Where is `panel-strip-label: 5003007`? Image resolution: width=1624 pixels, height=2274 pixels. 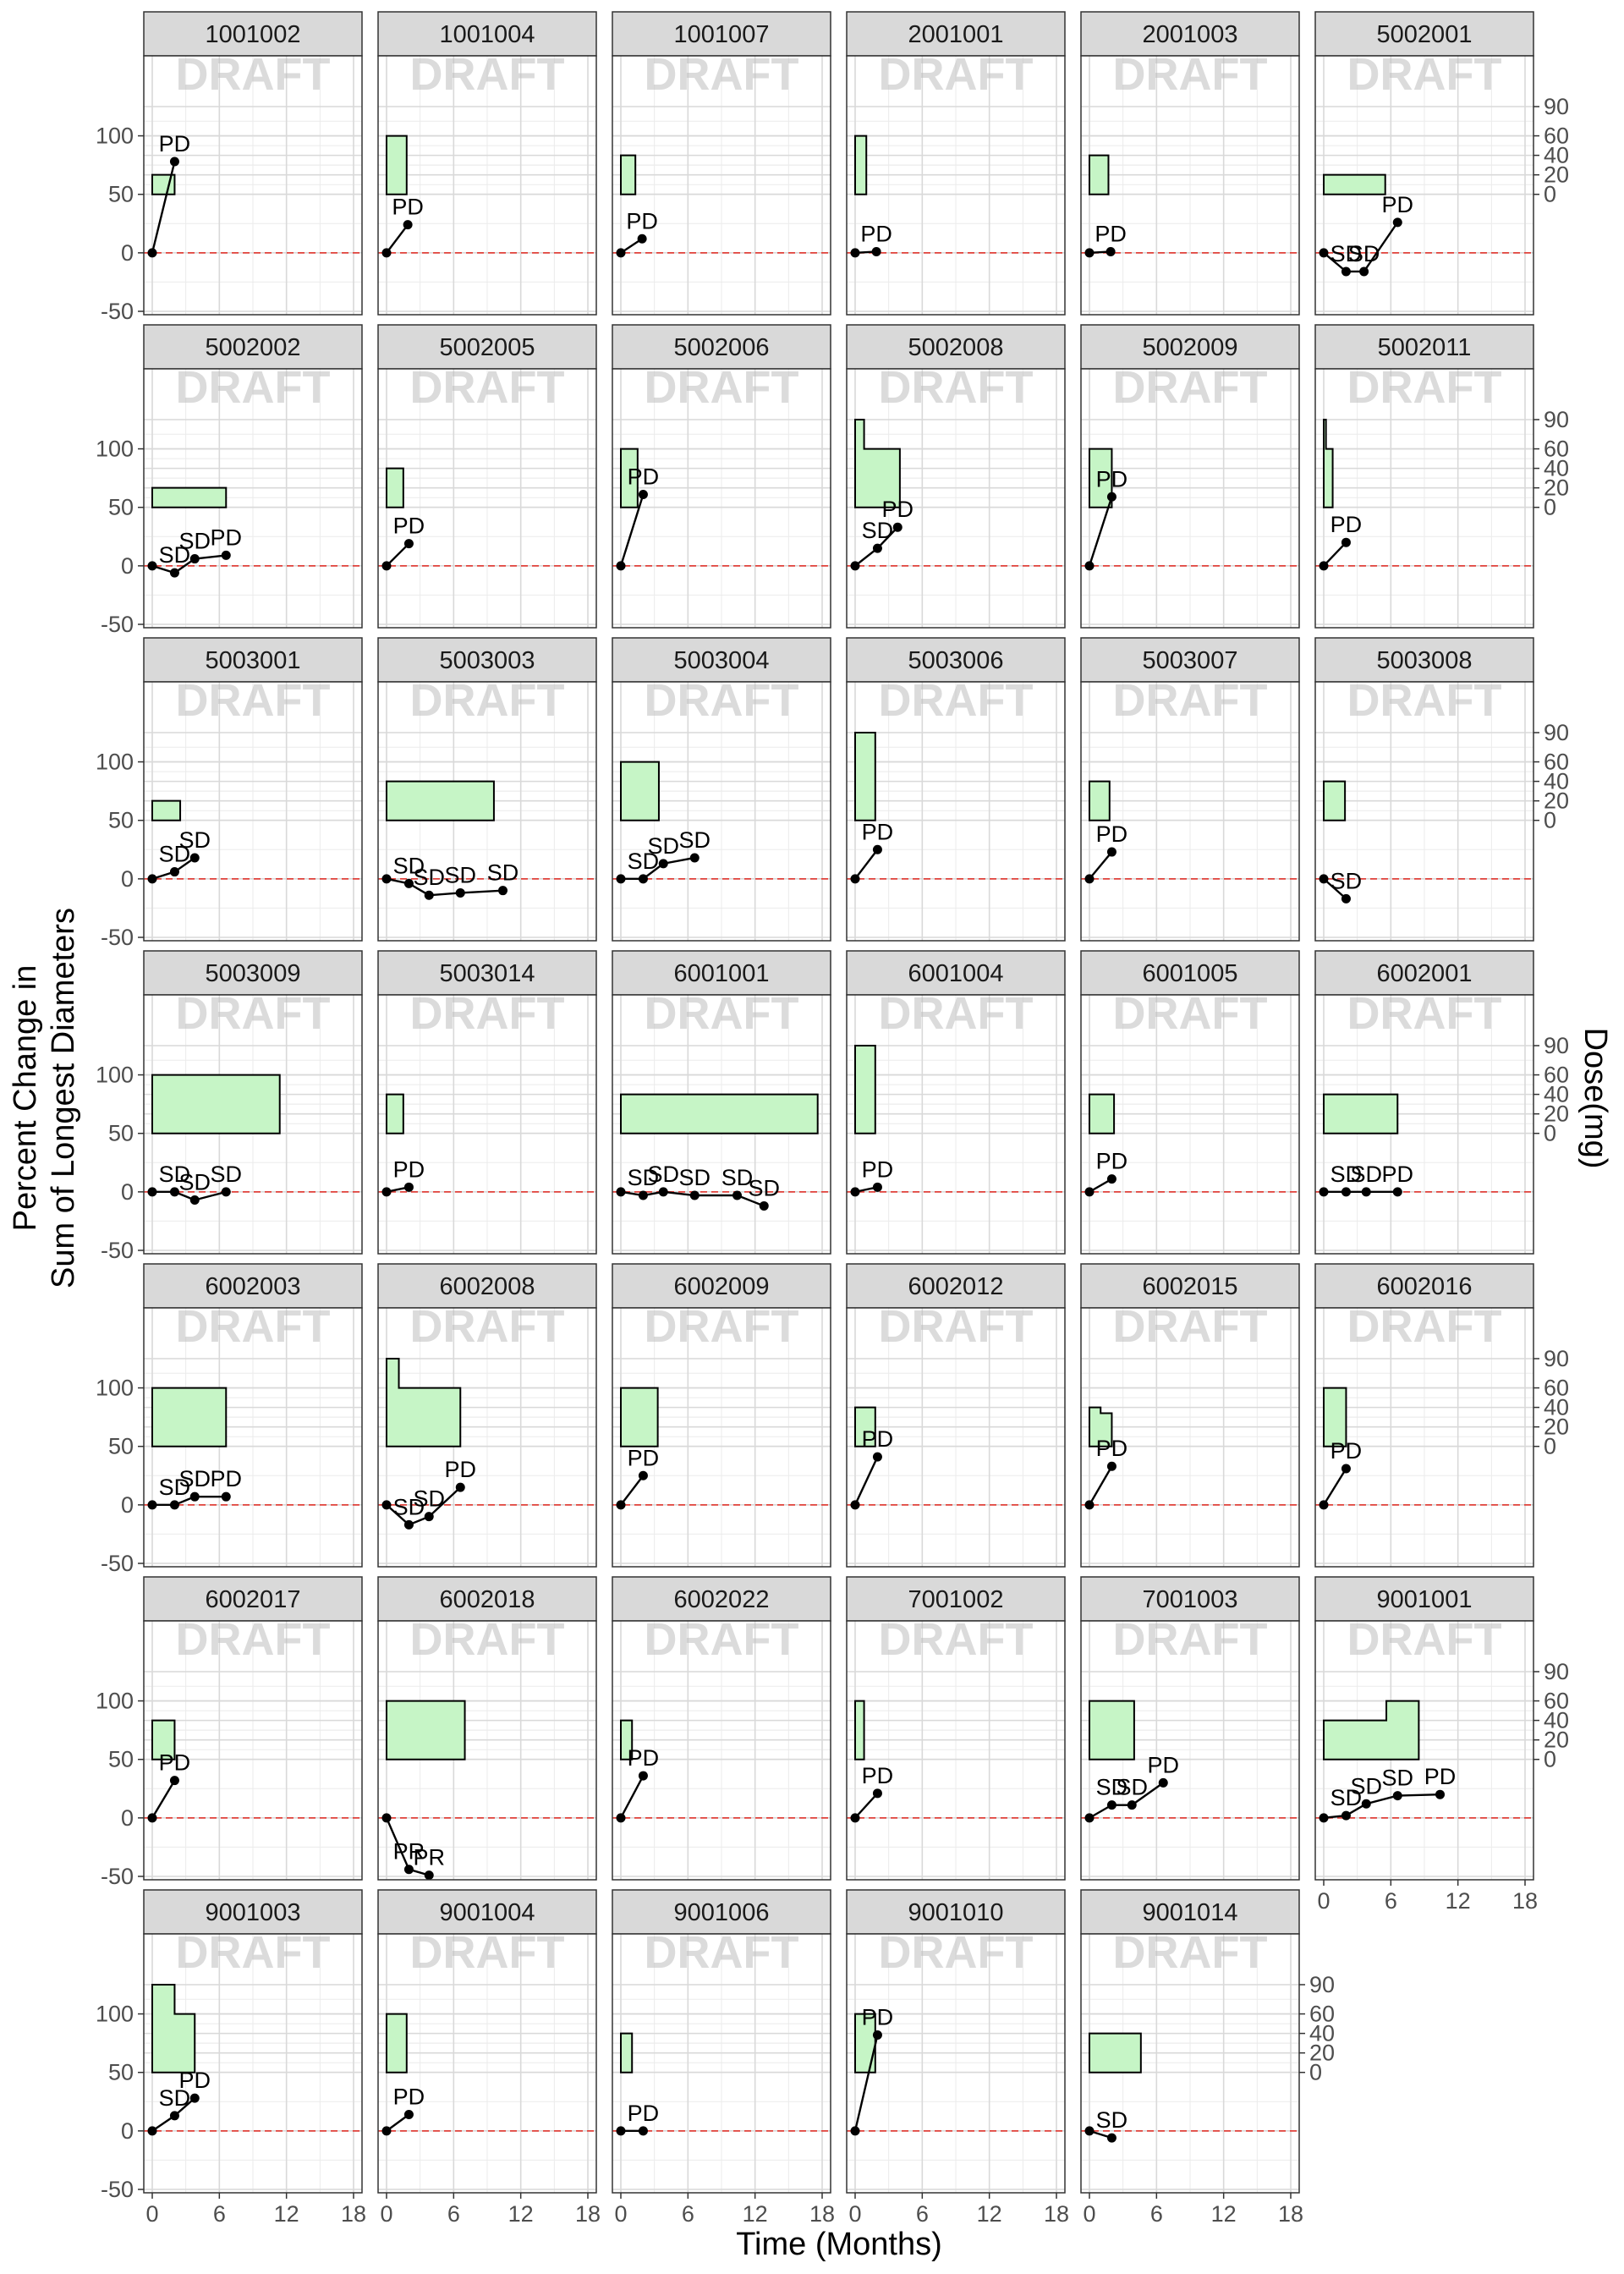 panel-strip-label: 5003007 is located at coordinates (1190, 661).